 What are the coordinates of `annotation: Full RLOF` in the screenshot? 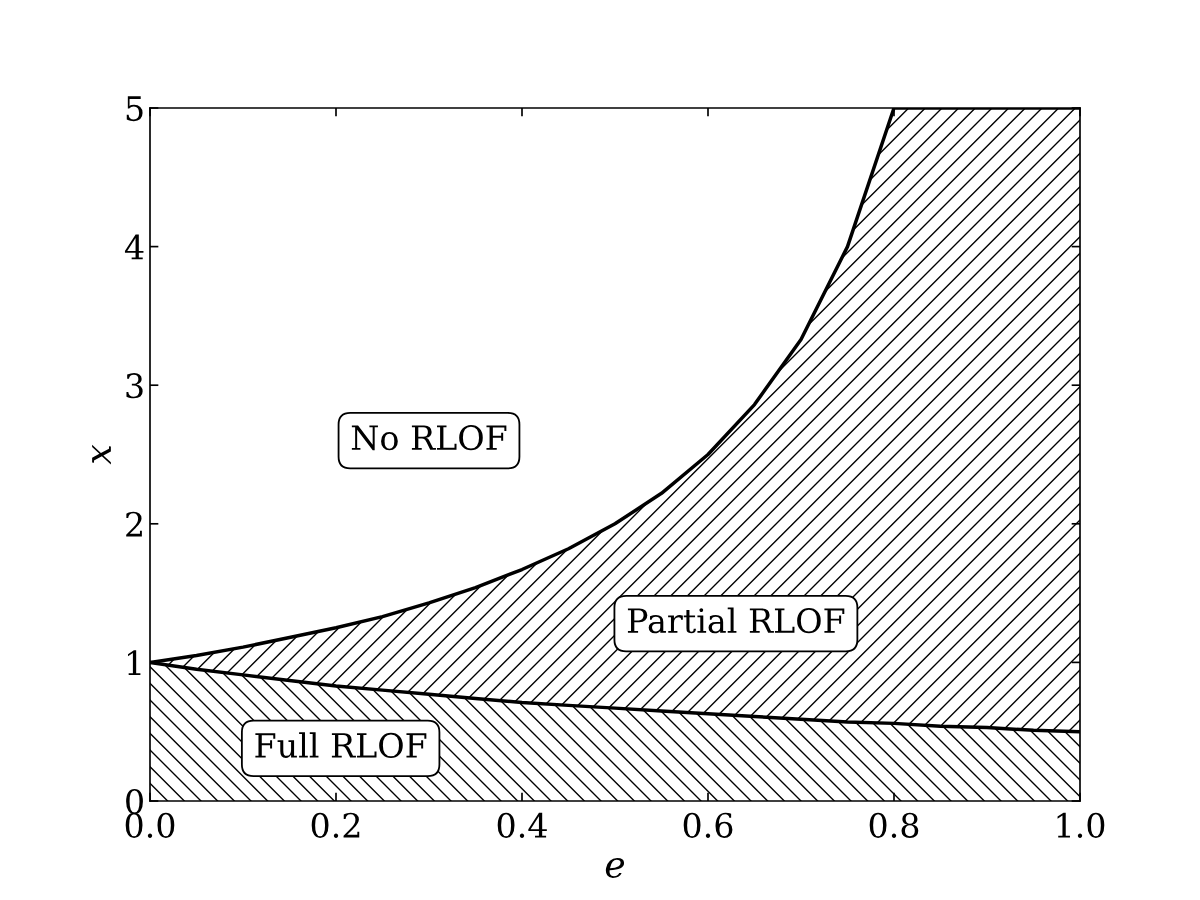 It's located at (341, 745).